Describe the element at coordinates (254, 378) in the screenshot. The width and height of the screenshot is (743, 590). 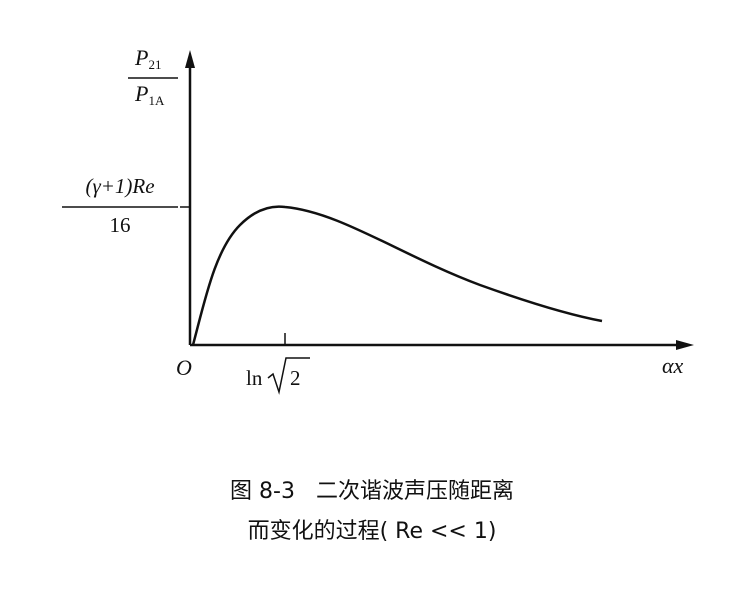
I see `x-tick-prefix: ln` at that location.